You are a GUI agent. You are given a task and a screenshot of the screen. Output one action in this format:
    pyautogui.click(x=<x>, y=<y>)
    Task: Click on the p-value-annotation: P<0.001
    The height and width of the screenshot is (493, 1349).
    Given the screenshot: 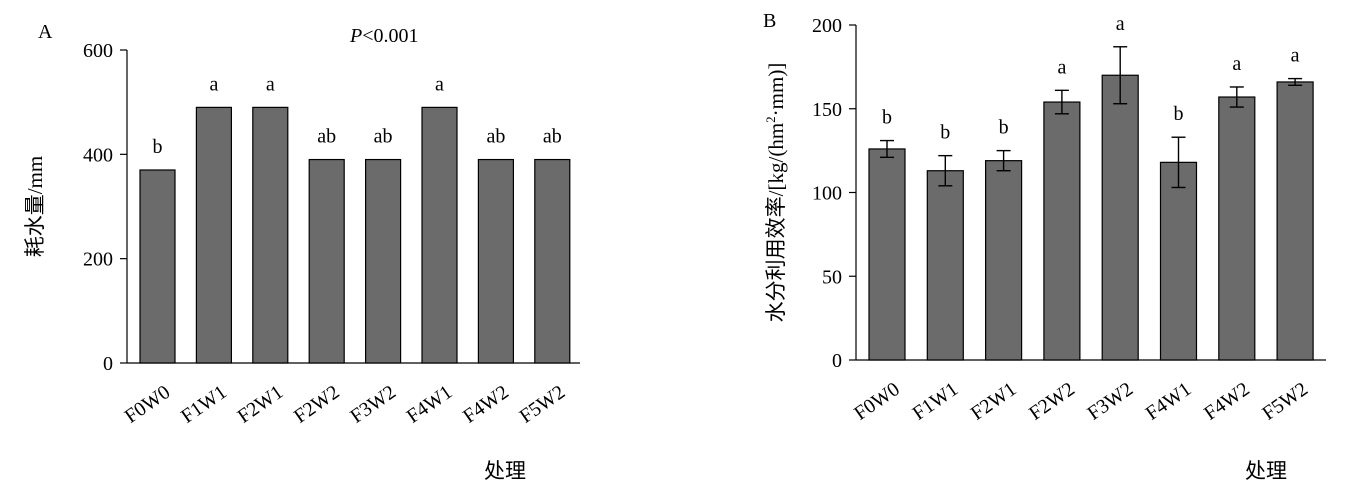 What is the action you would take?
    pyautogui.click(x=384, y=36)
    